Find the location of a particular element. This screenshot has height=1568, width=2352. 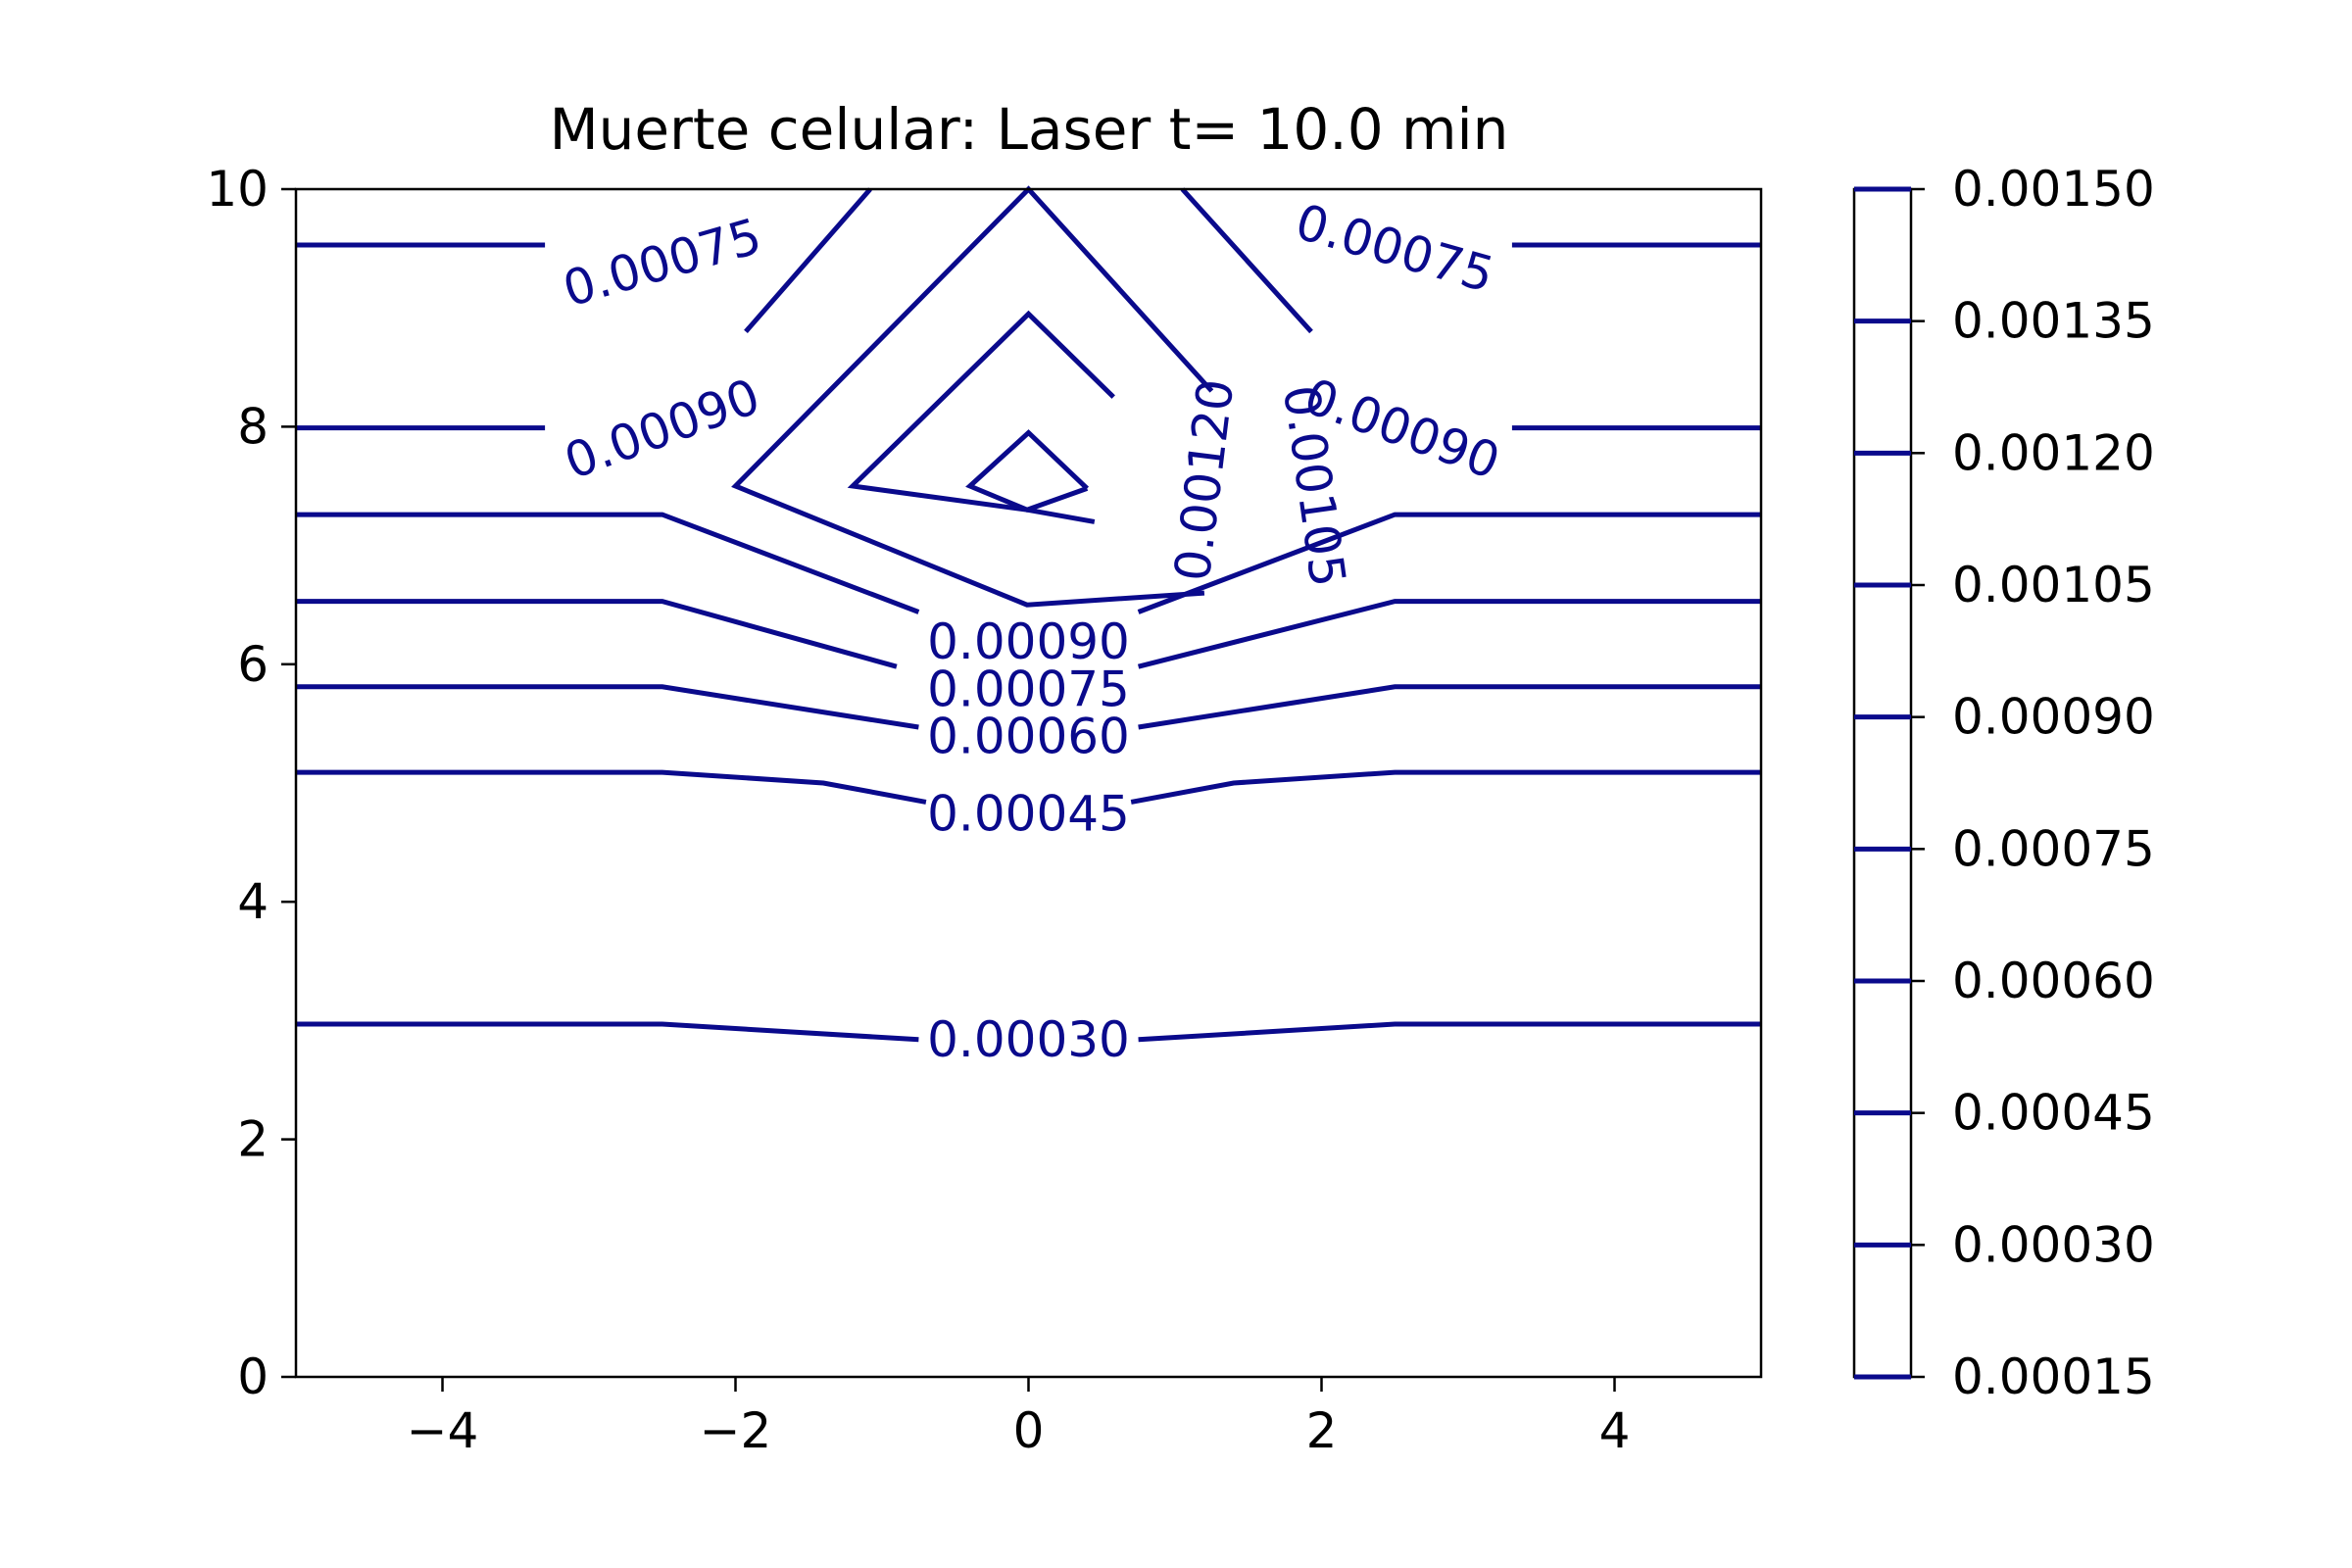

y-tick-label: 2 is located at coordinates (253, 1139).